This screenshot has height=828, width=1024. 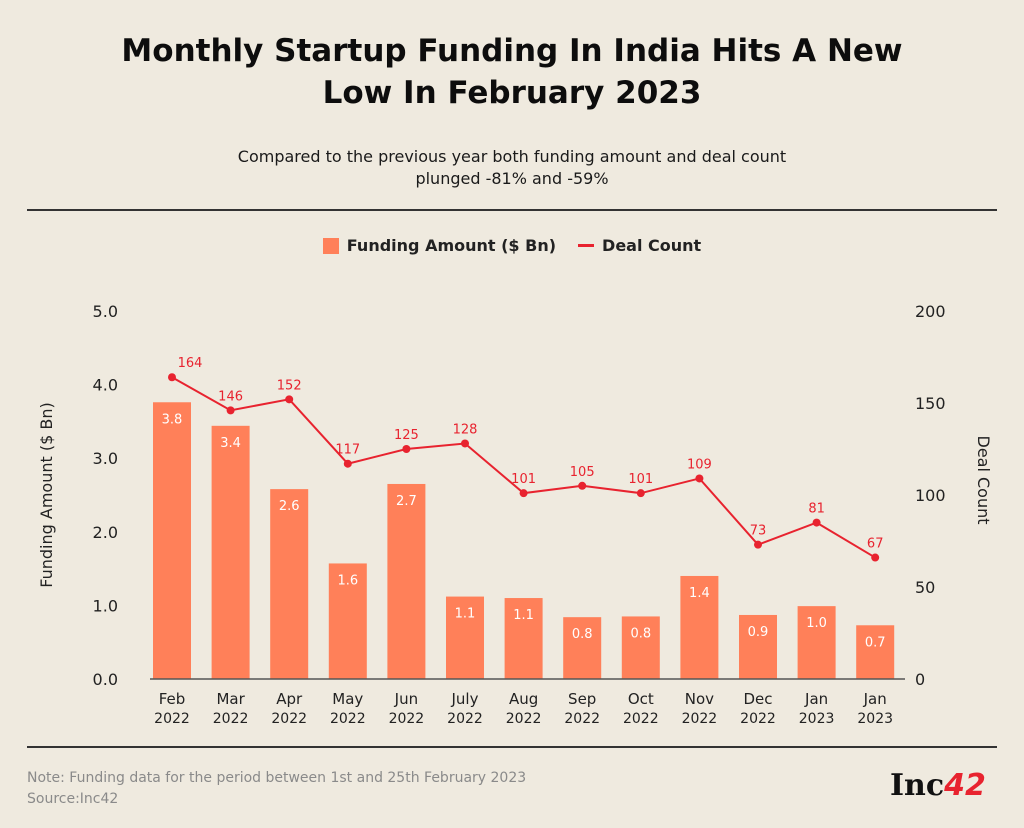 What do you see at coordinates (465, 429) in the screenshot?
I see `deal-count-label: 128` at bounding box center [465, 429].